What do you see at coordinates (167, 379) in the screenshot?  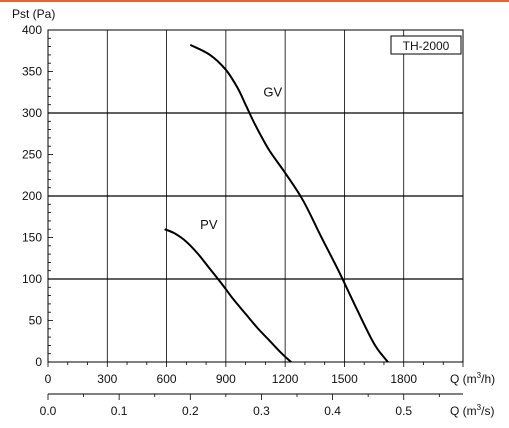 I see `x-tick-label: 600` at bounding box center [167, 379].